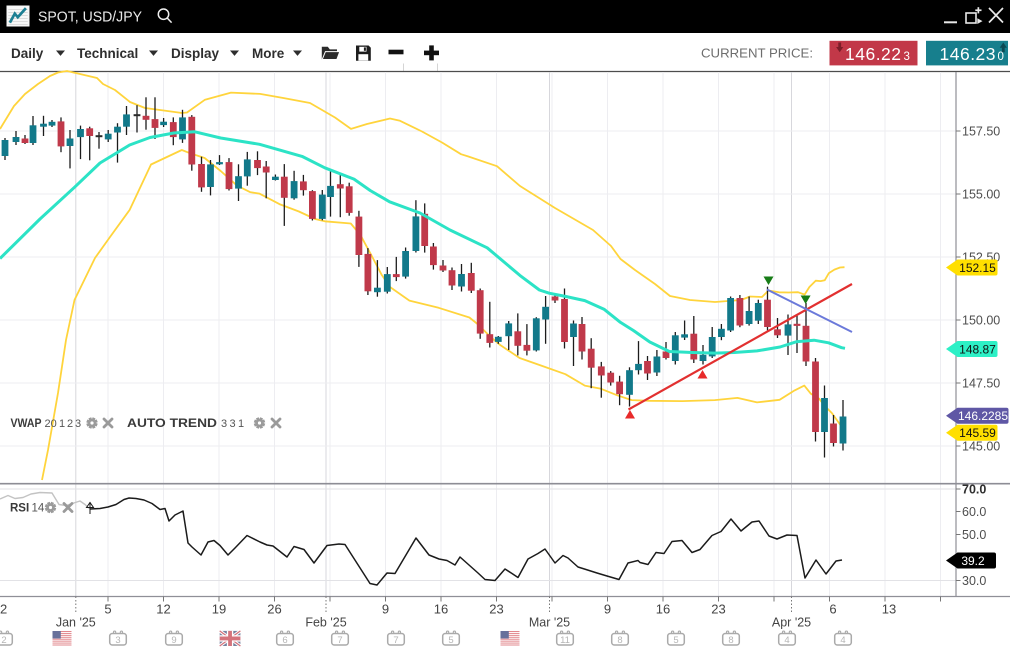  Describe the element at coordinates (981, 194) in the screenshot. I see `svg-text: 155.00` at that location.